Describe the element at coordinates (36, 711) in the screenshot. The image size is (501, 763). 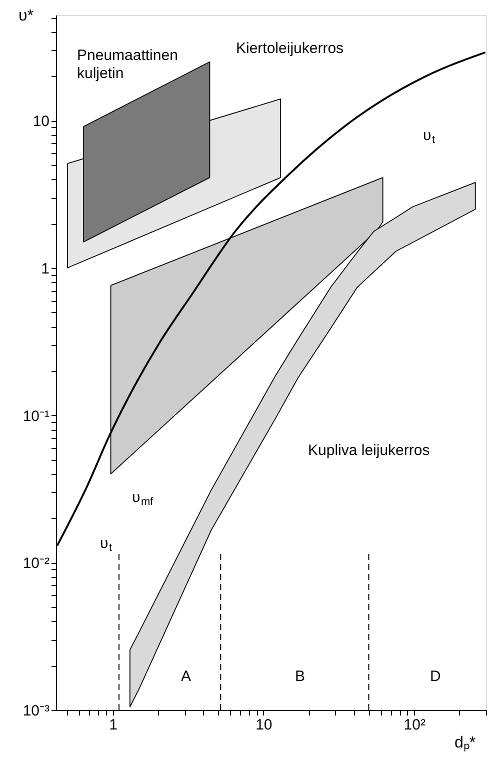
I see `y-tick-label: 10⁻³` at that location.